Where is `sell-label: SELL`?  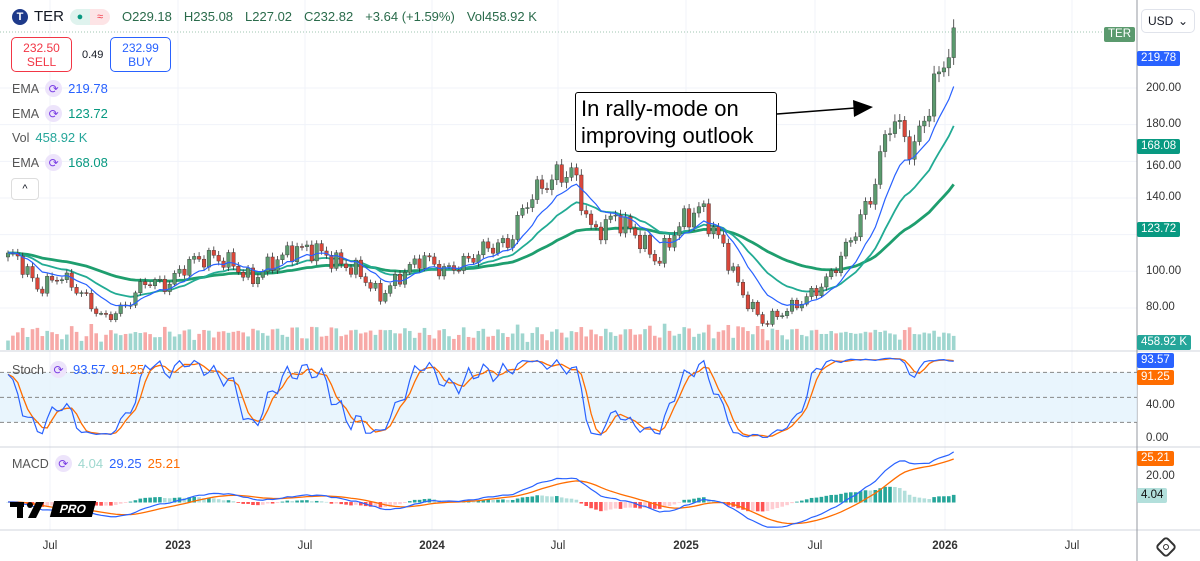 sell-label: SELL is located at coordinates (41, 62).